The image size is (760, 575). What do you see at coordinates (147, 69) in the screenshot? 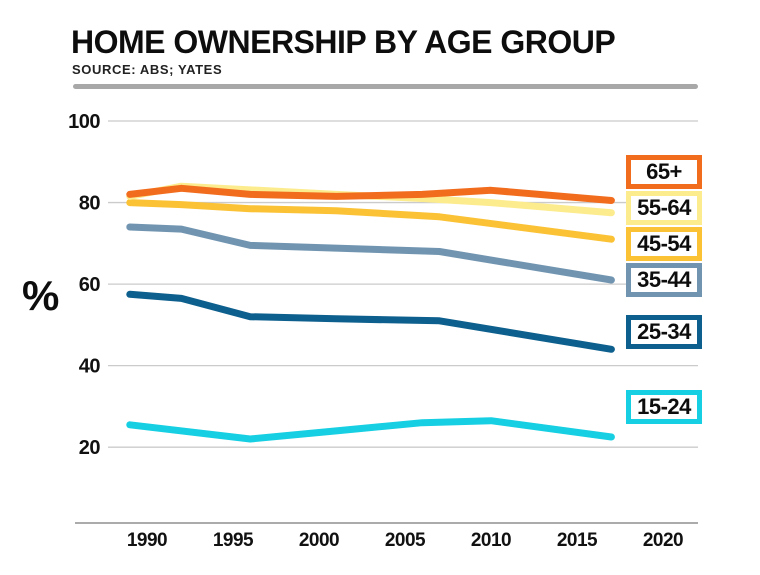
I see `source-caption: SOURCE: ABS; YATES` at bounding box center [147, 69].